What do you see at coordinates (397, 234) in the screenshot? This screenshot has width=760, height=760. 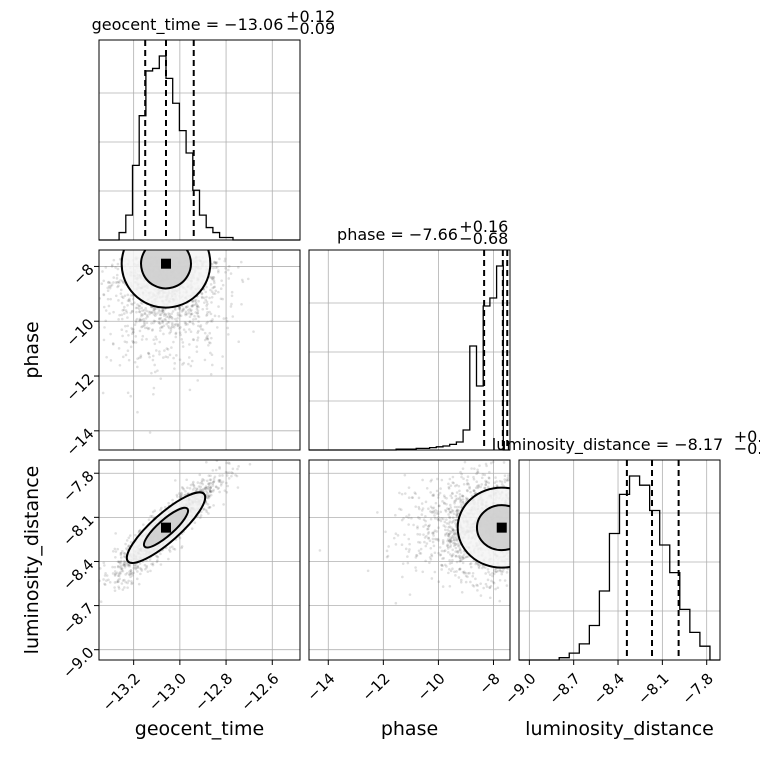 I see `panel-title-main: phase = −7.66` at bounding box center [397, 234].